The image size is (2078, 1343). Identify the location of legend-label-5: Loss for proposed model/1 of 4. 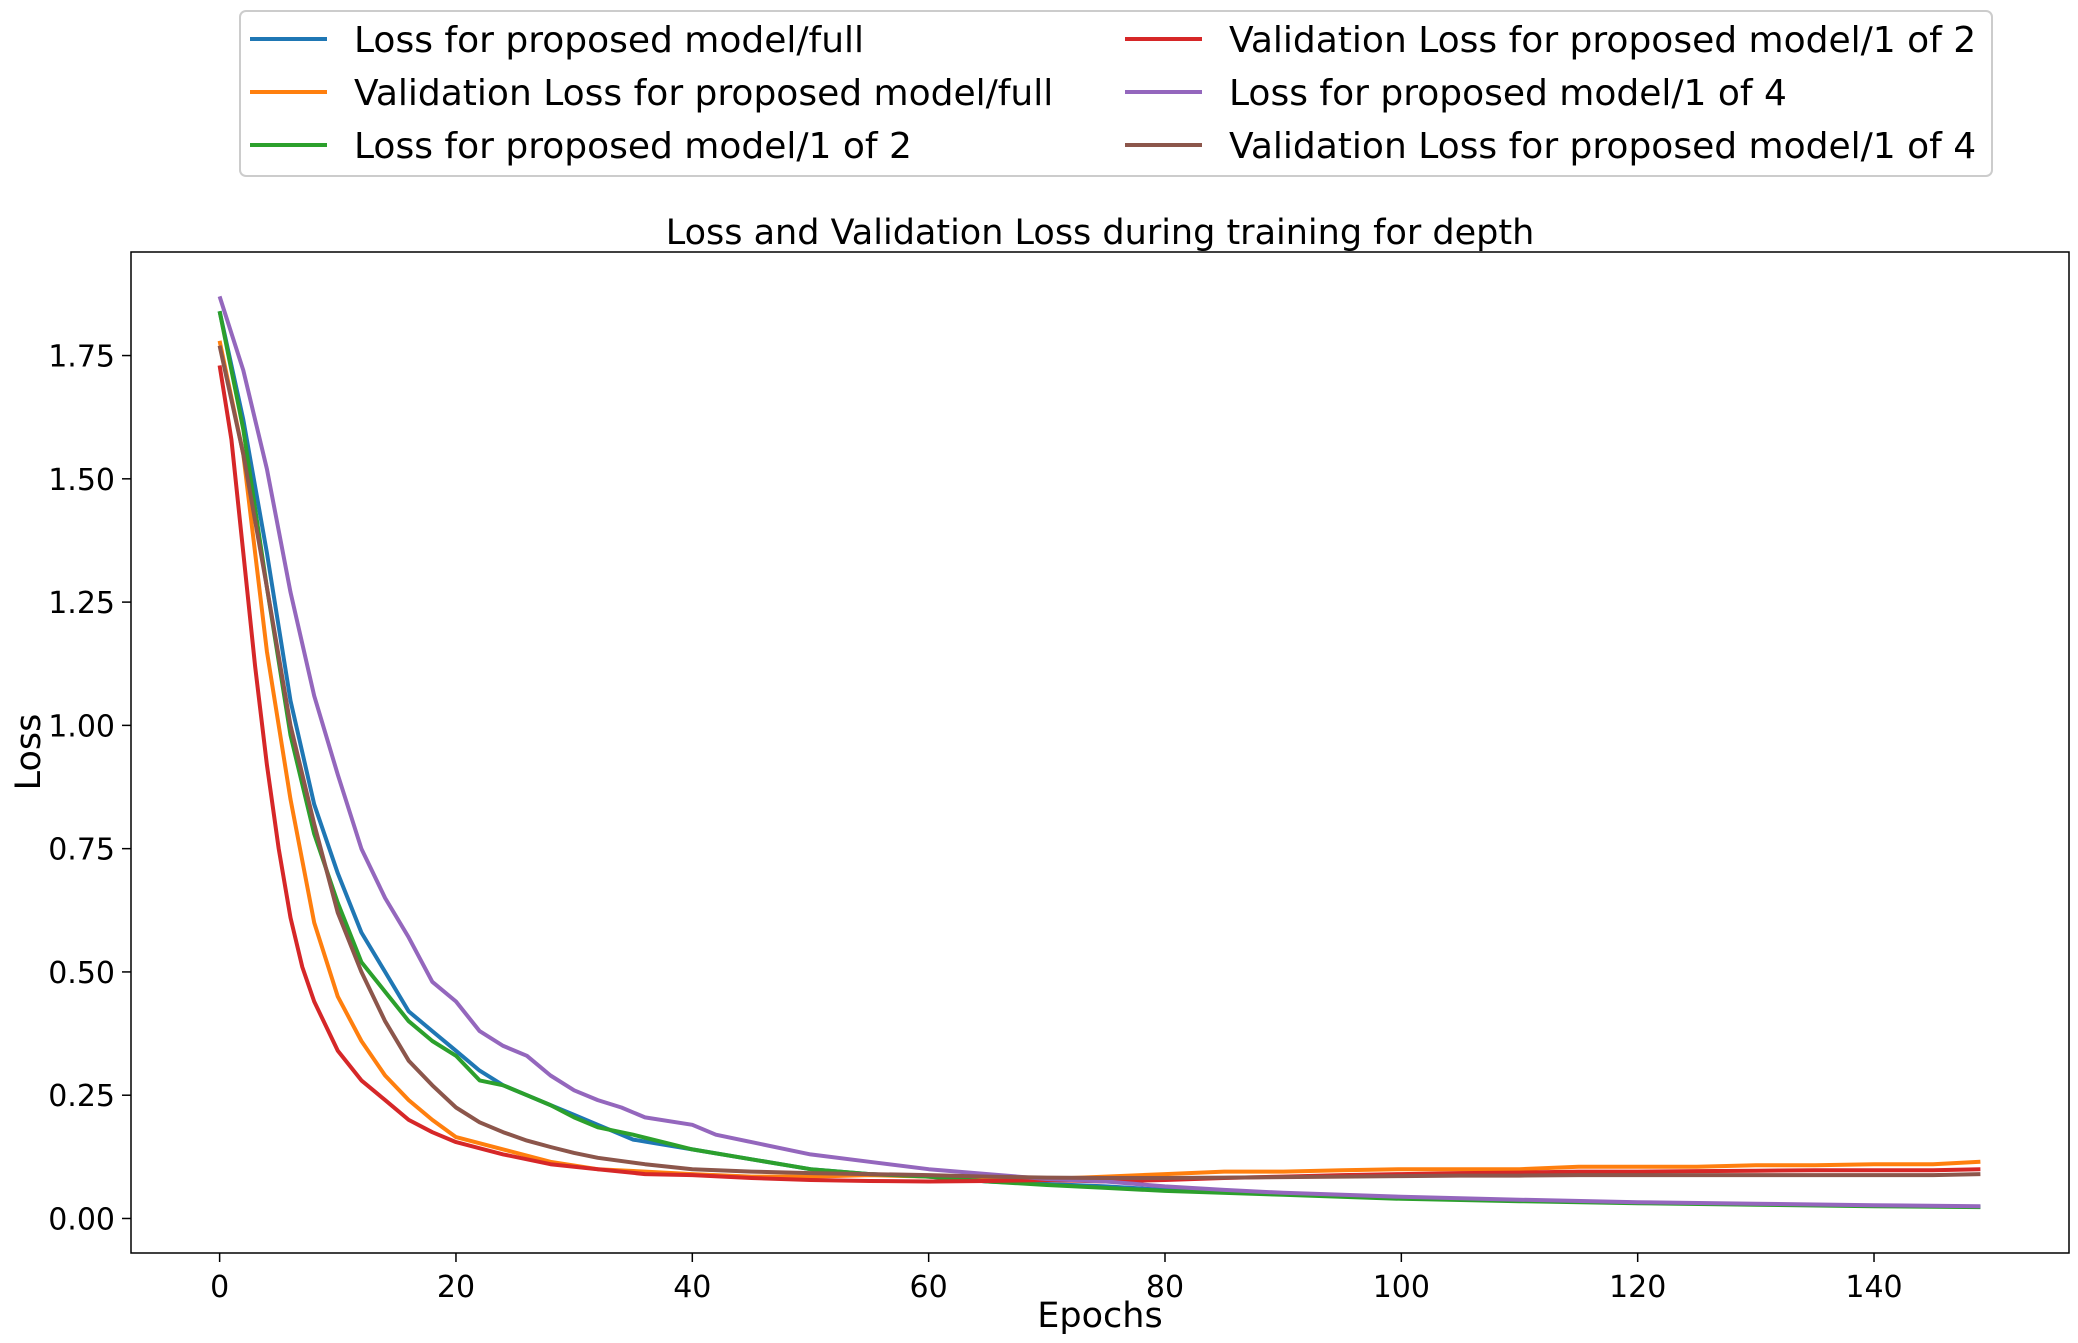
(1508, 93).